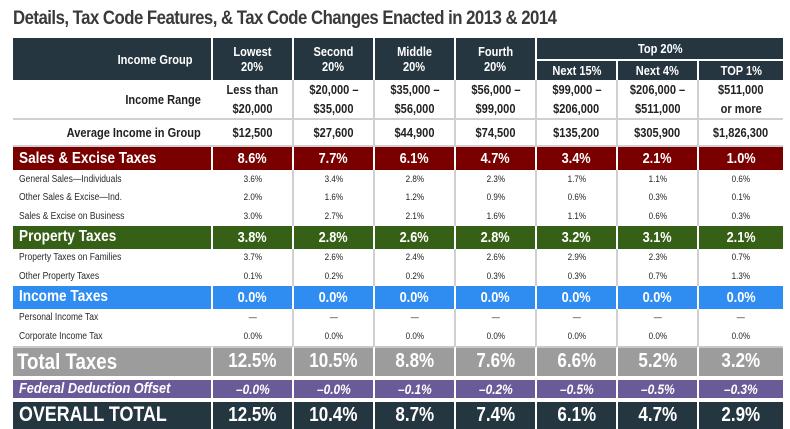 The height and width of the screenshot is (429, 790). I want to click on cell: 1.1%, so click(658, 179).